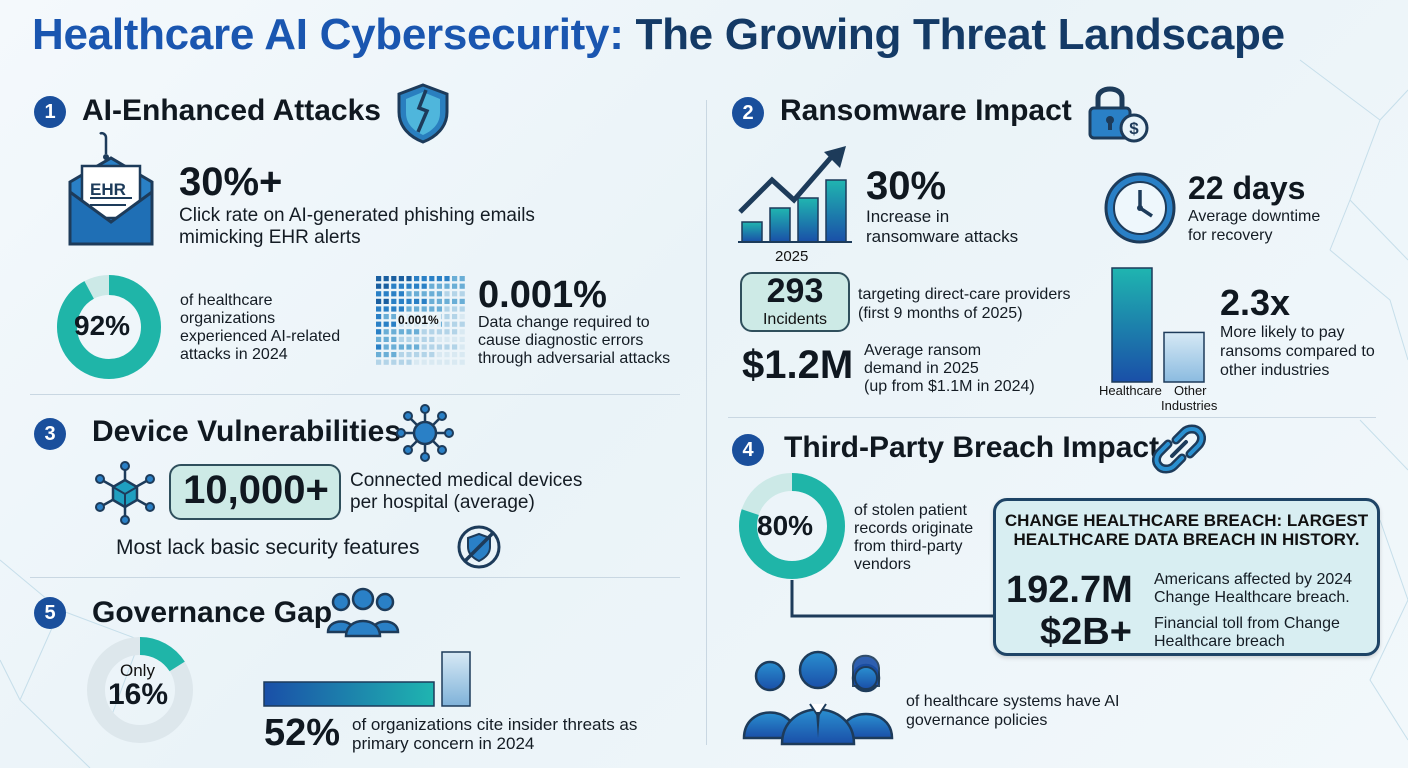 The image size is (1408, 768). I want to click on governance-donut-arc, so click(140, 690).